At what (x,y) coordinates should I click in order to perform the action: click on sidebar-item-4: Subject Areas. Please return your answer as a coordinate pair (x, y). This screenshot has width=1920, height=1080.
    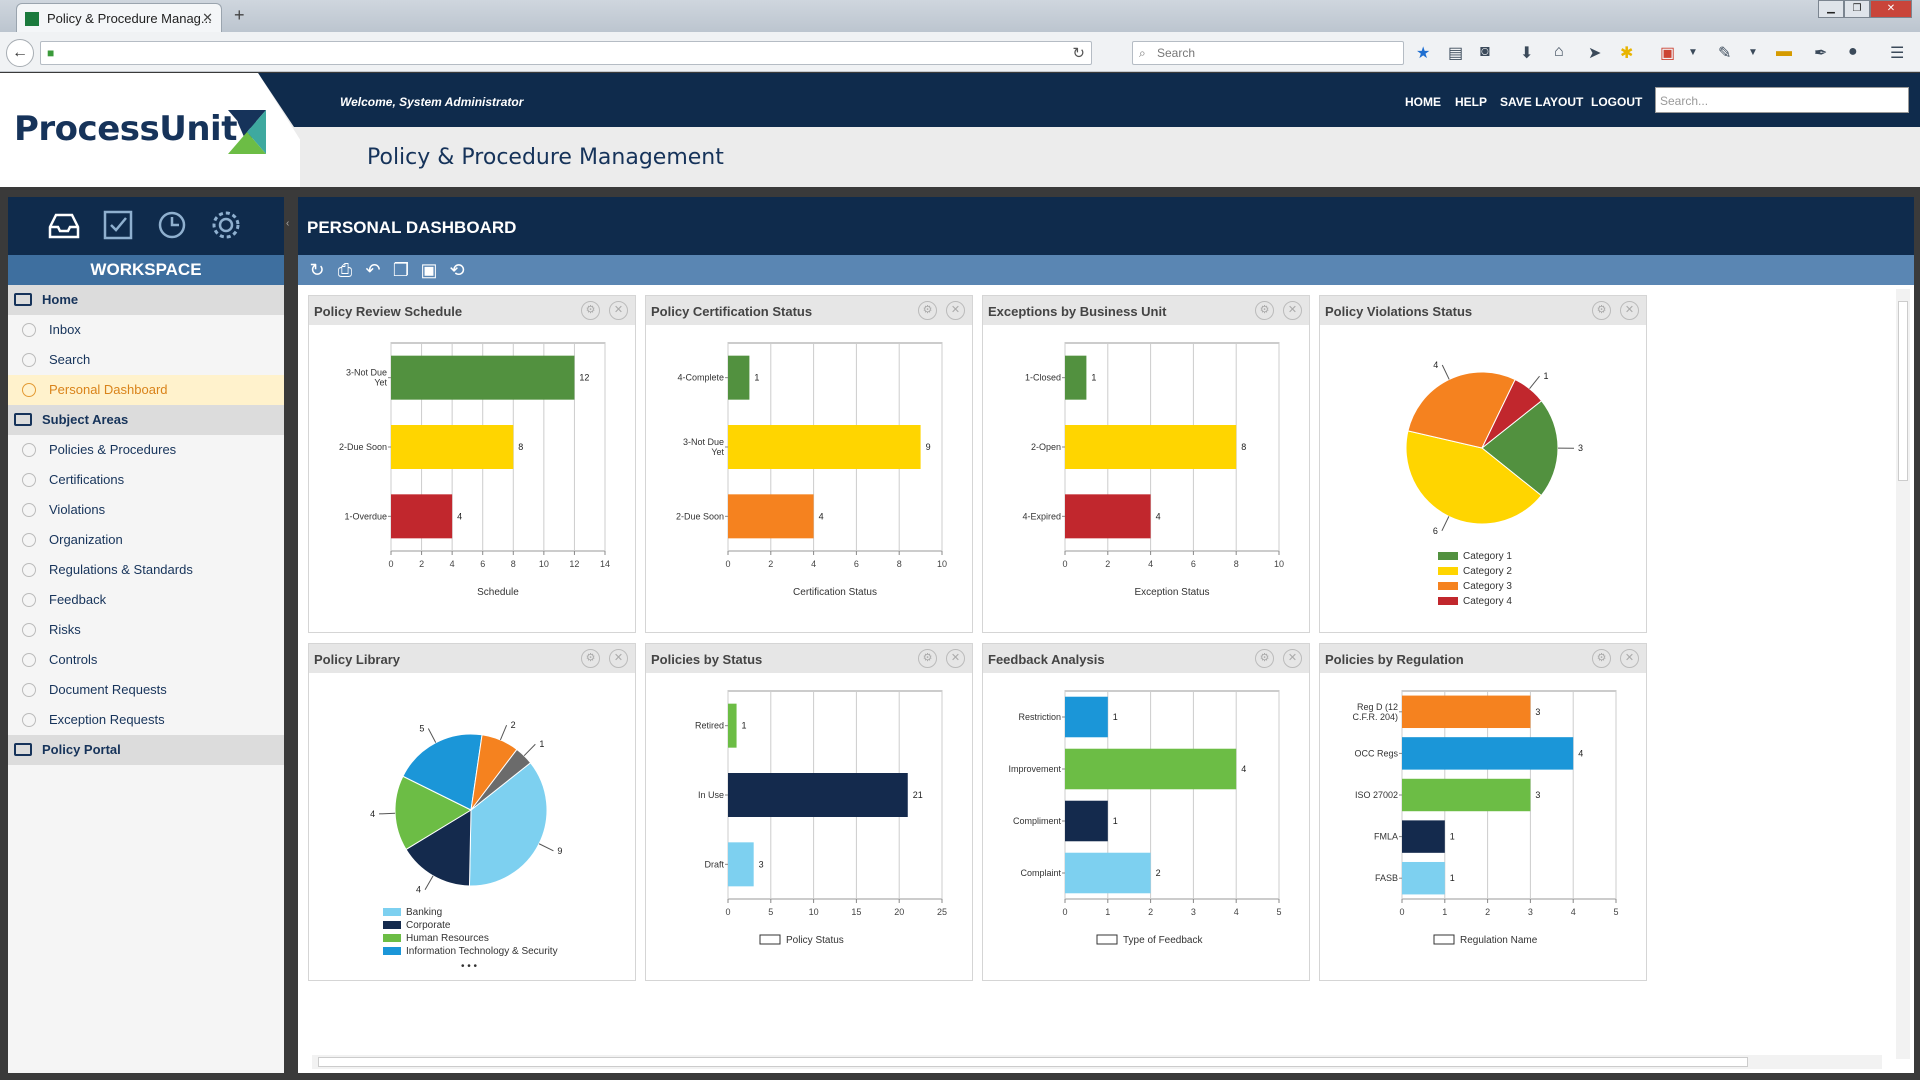
    Looking at the image, I should click on (146, 420).